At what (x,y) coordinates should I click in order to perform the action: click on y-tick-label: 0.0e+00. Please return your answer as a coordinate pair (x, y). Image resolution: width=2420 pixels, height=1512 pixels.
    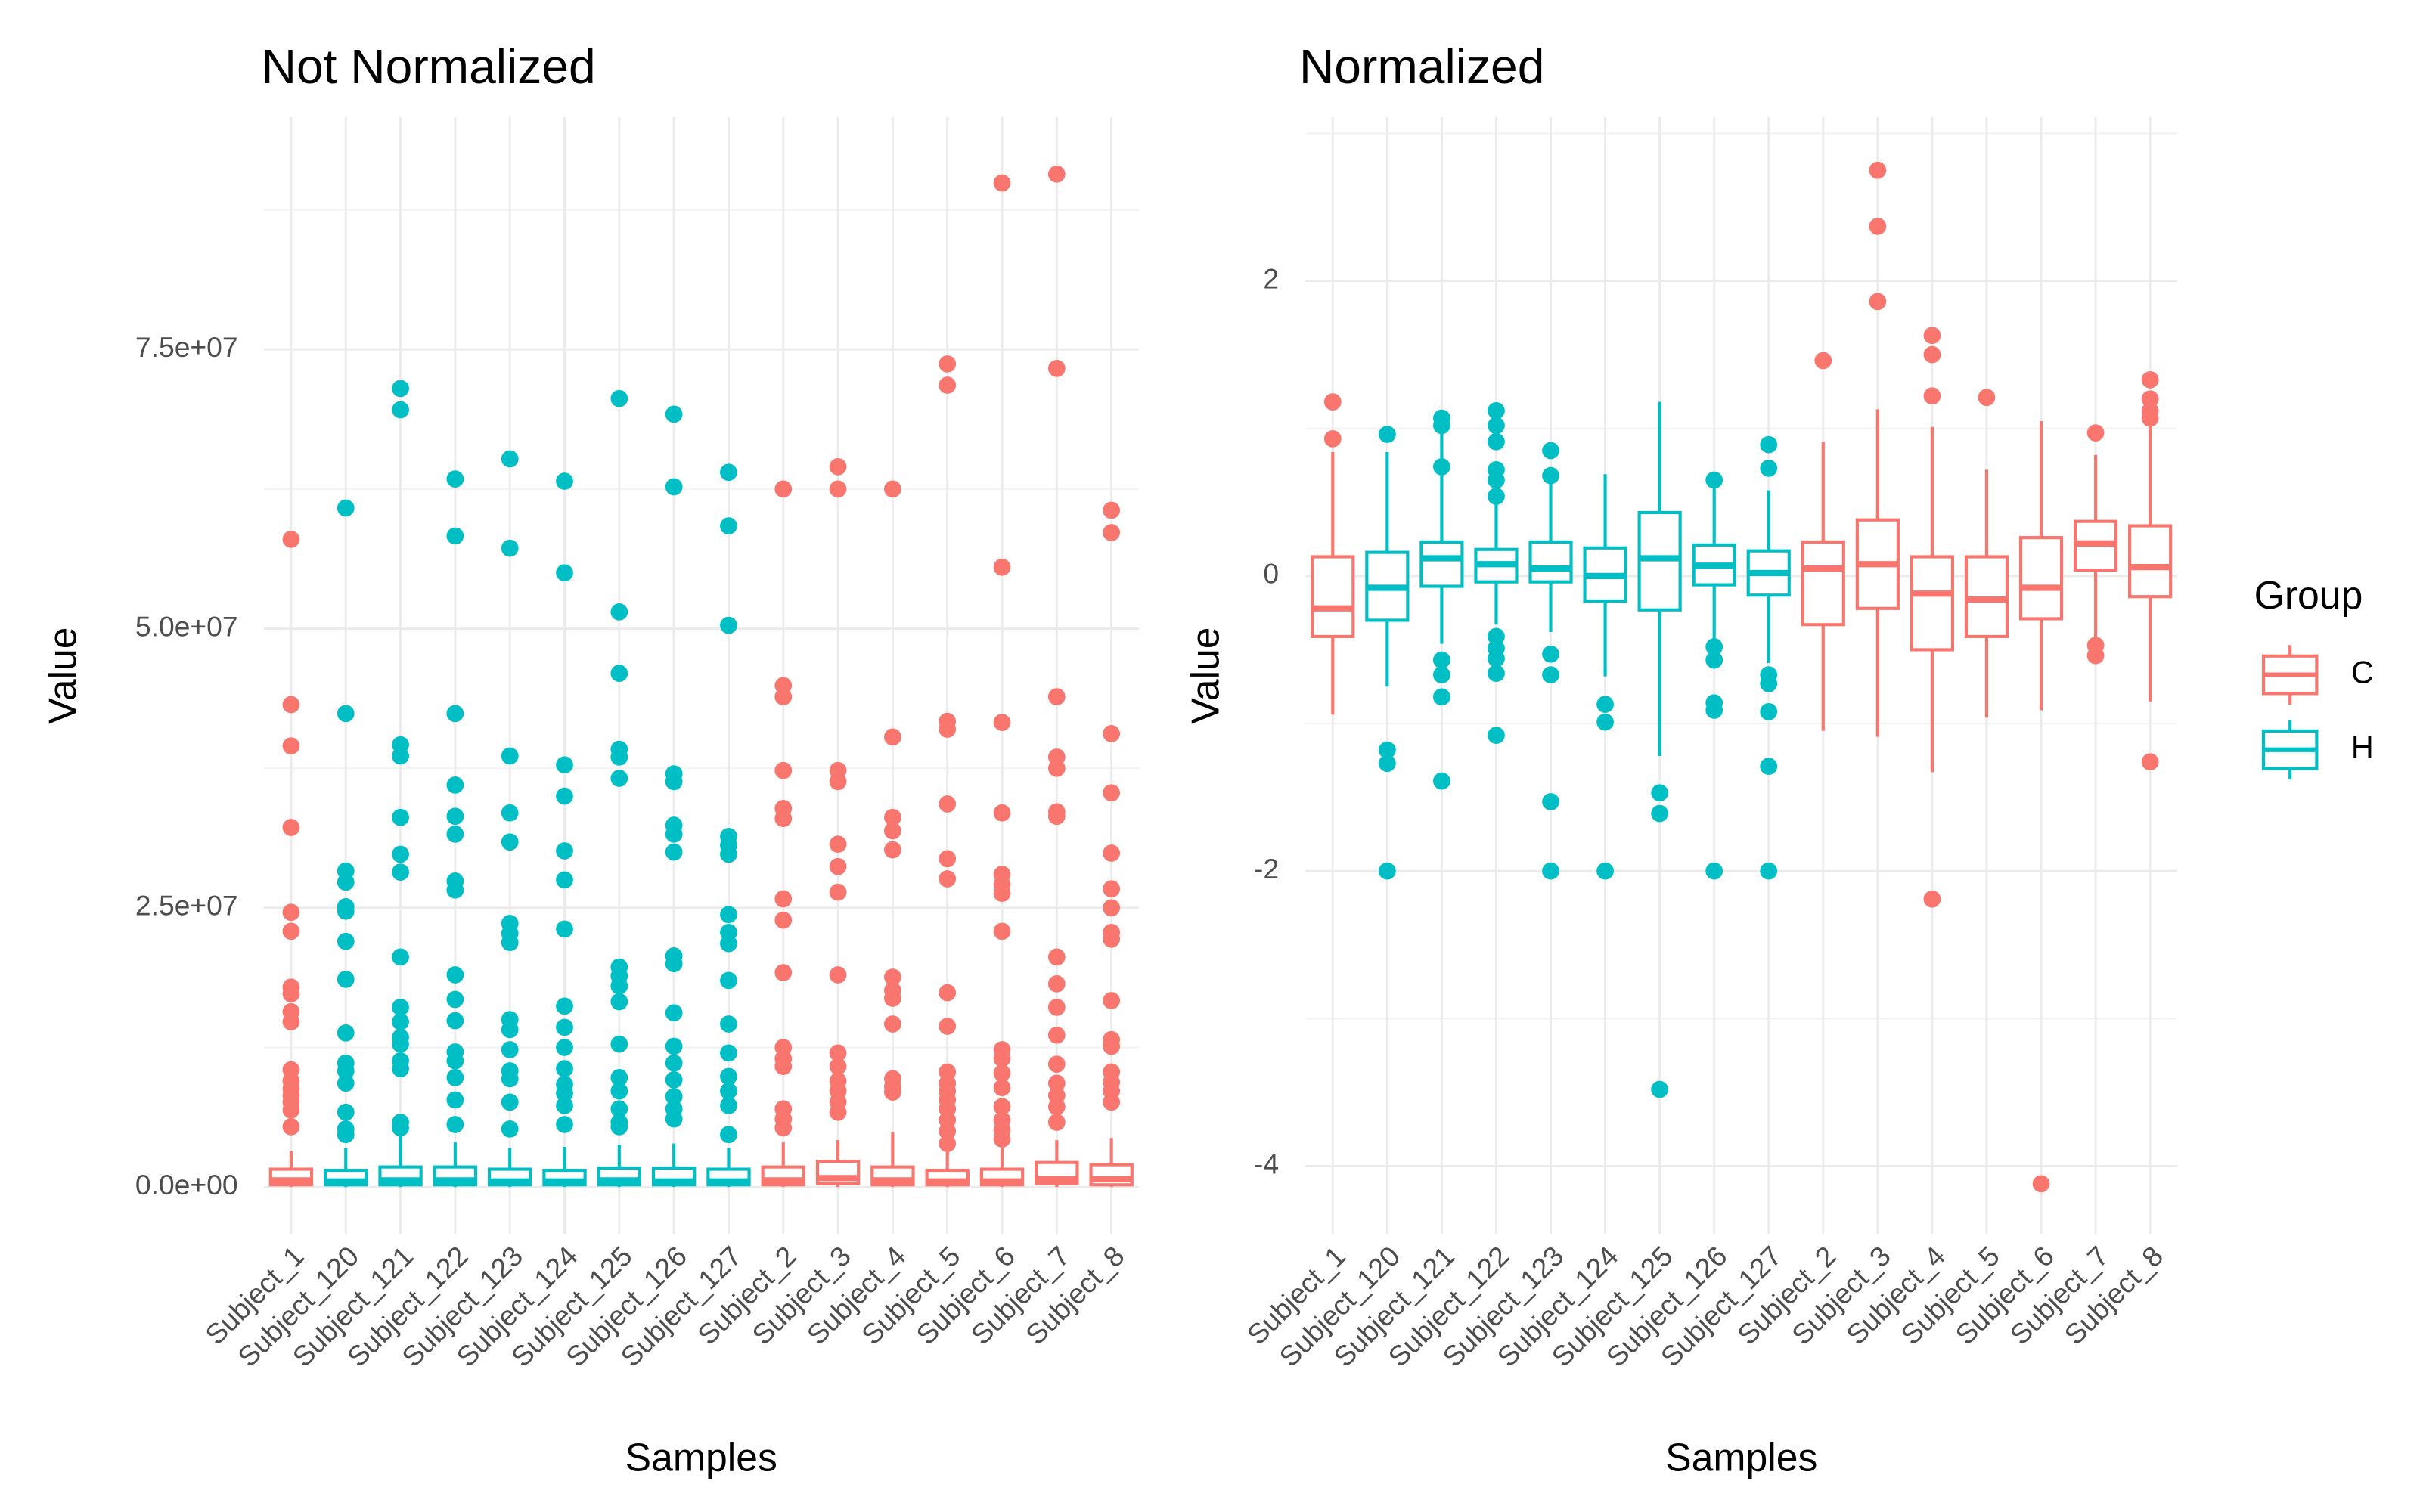
    Looking at the image, I should click on (186, 1185).